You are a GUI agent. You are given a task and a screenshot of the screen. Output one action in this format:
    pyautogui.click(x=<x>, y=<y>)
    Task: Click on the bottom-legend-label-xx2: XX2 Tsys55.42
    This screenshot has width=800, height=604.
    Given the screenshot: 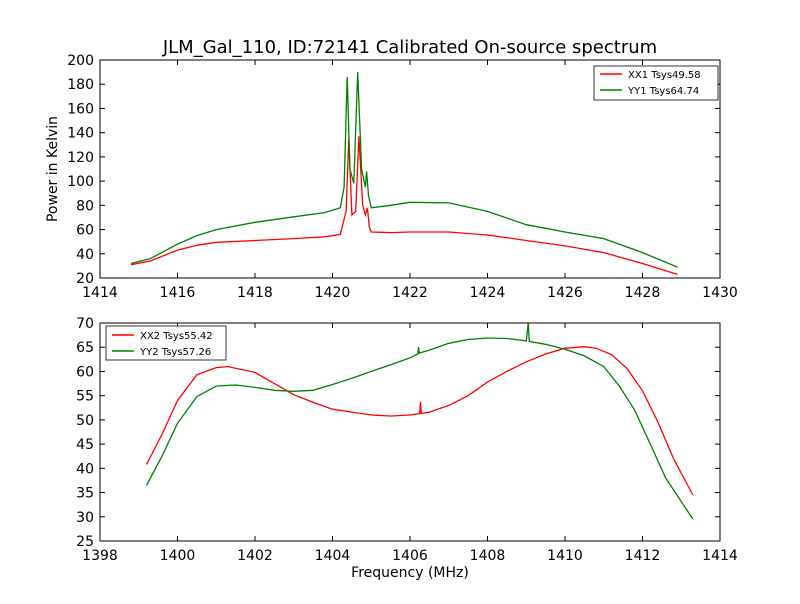 What is the action you would take?
    pyautogui.click(x=176, y=336)
    